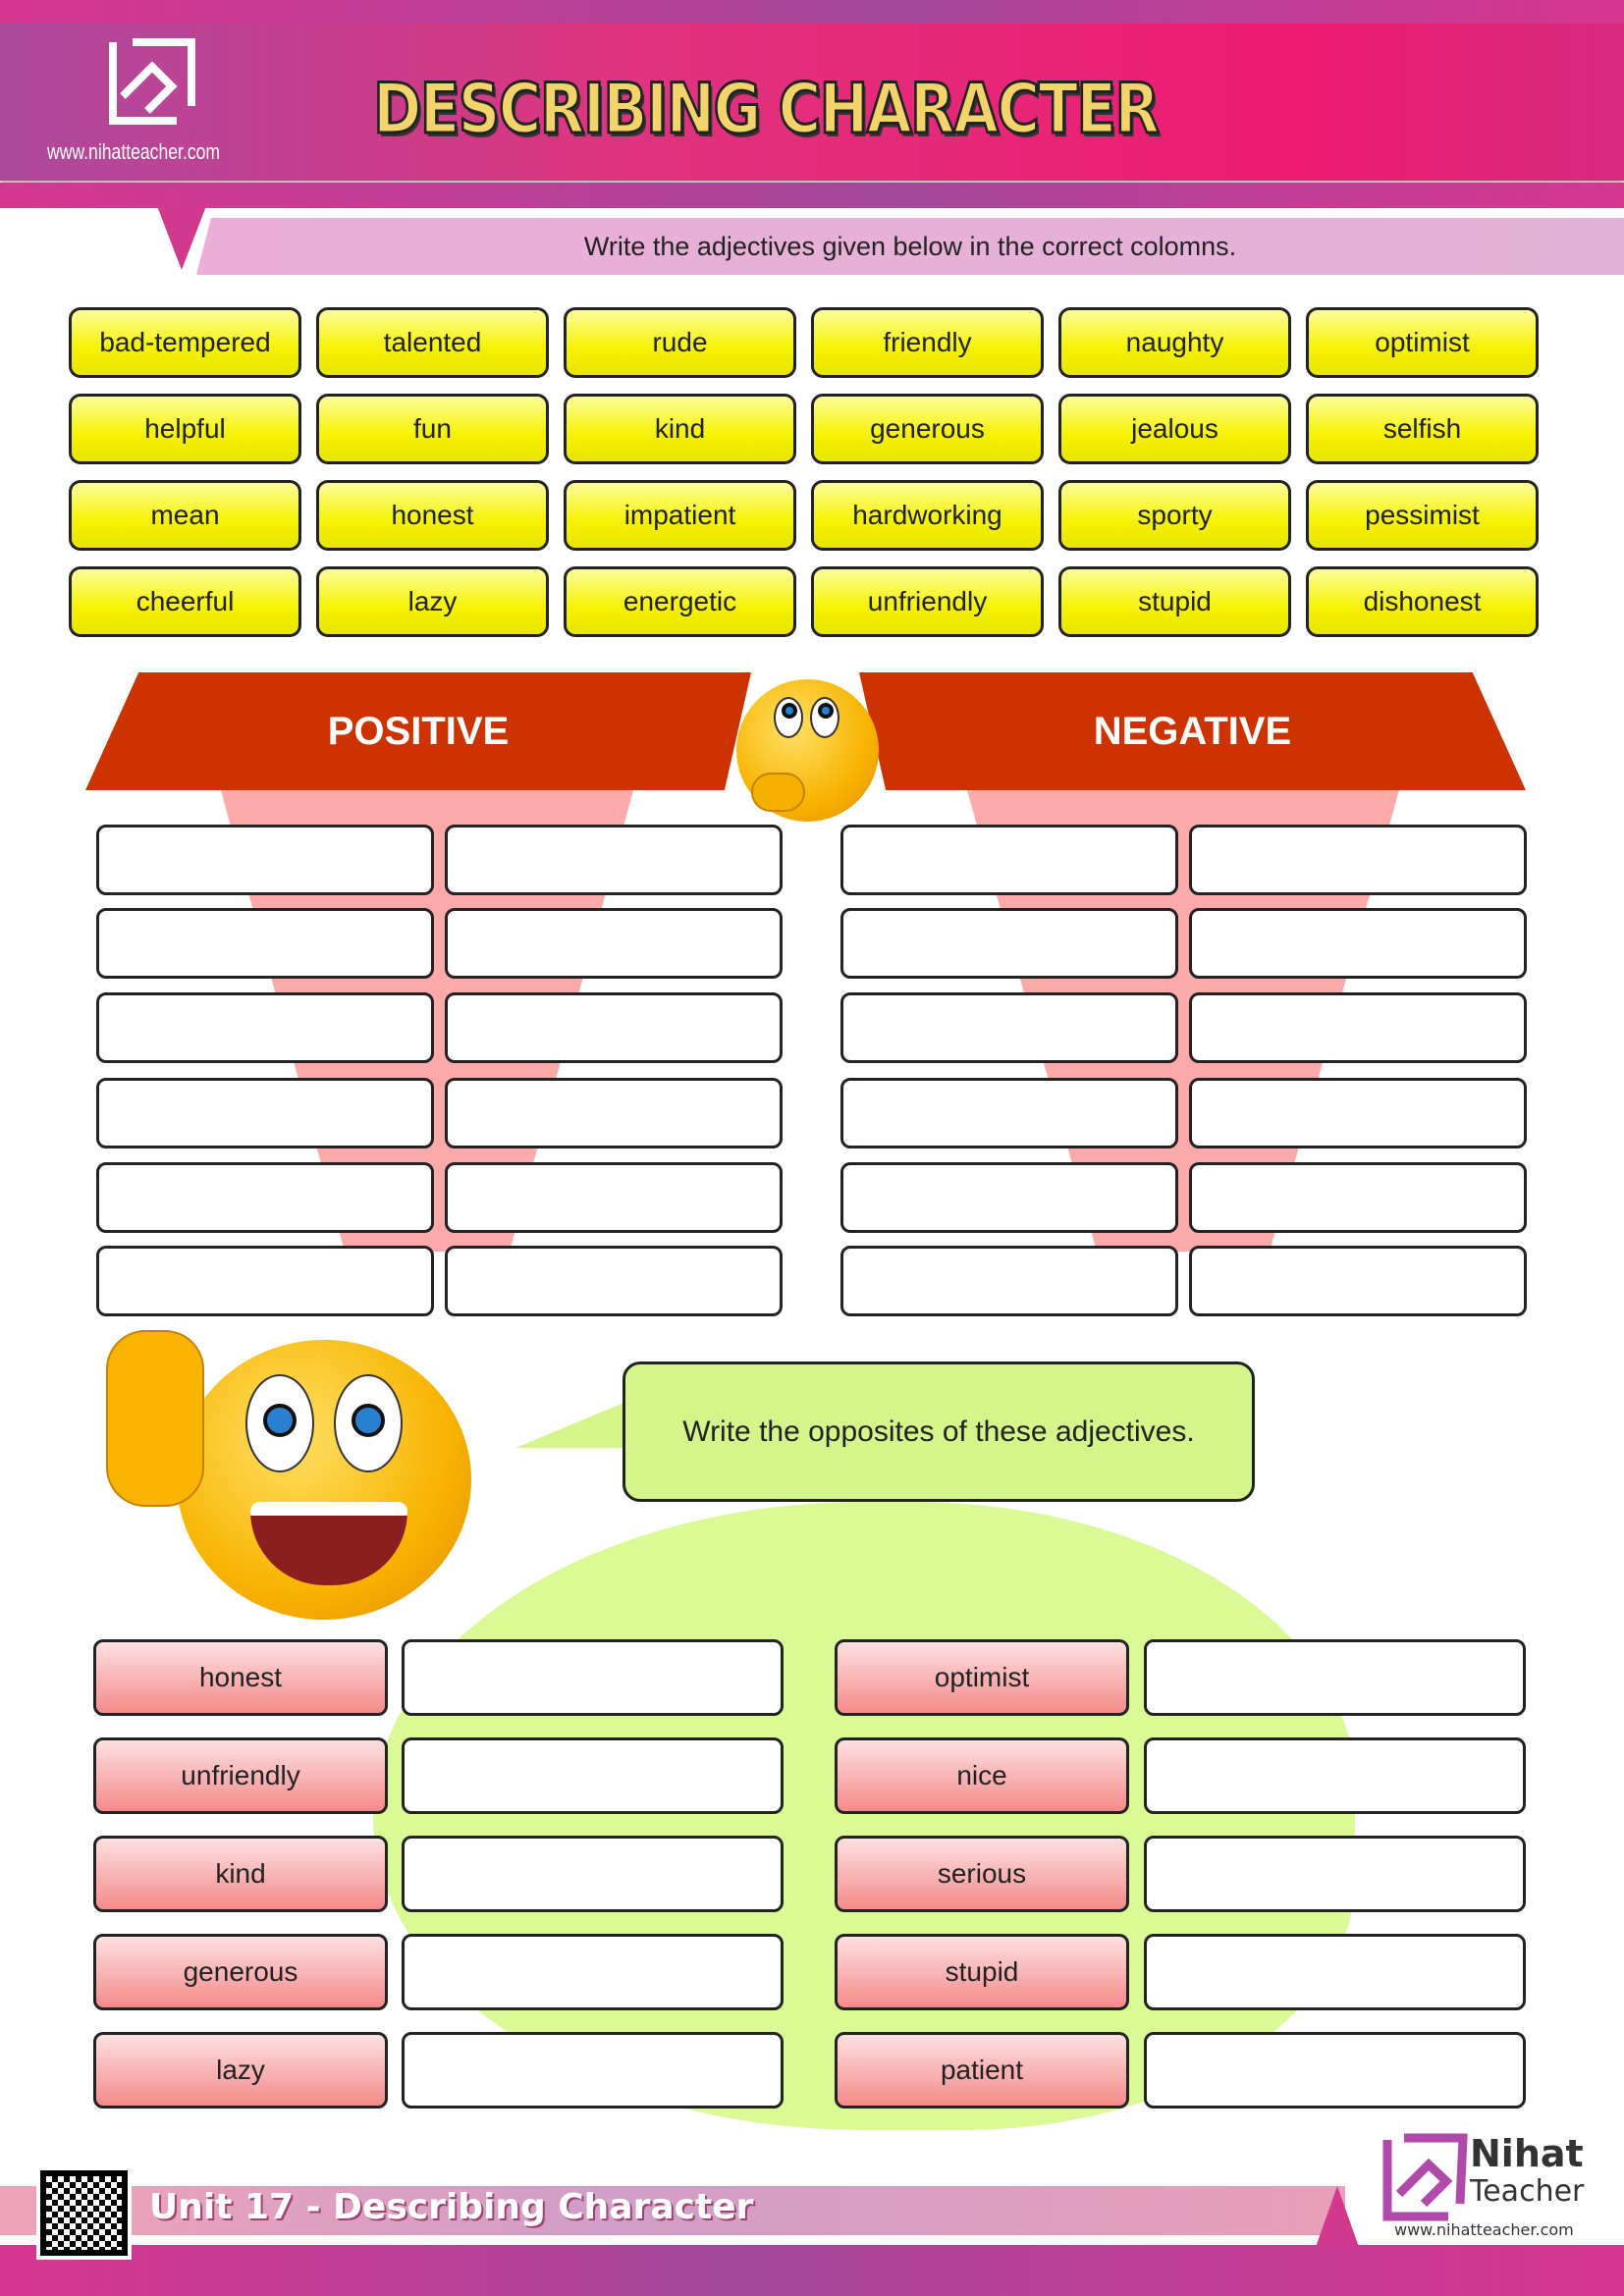  I want to click on footer-pointer, so click(1337, 2217).